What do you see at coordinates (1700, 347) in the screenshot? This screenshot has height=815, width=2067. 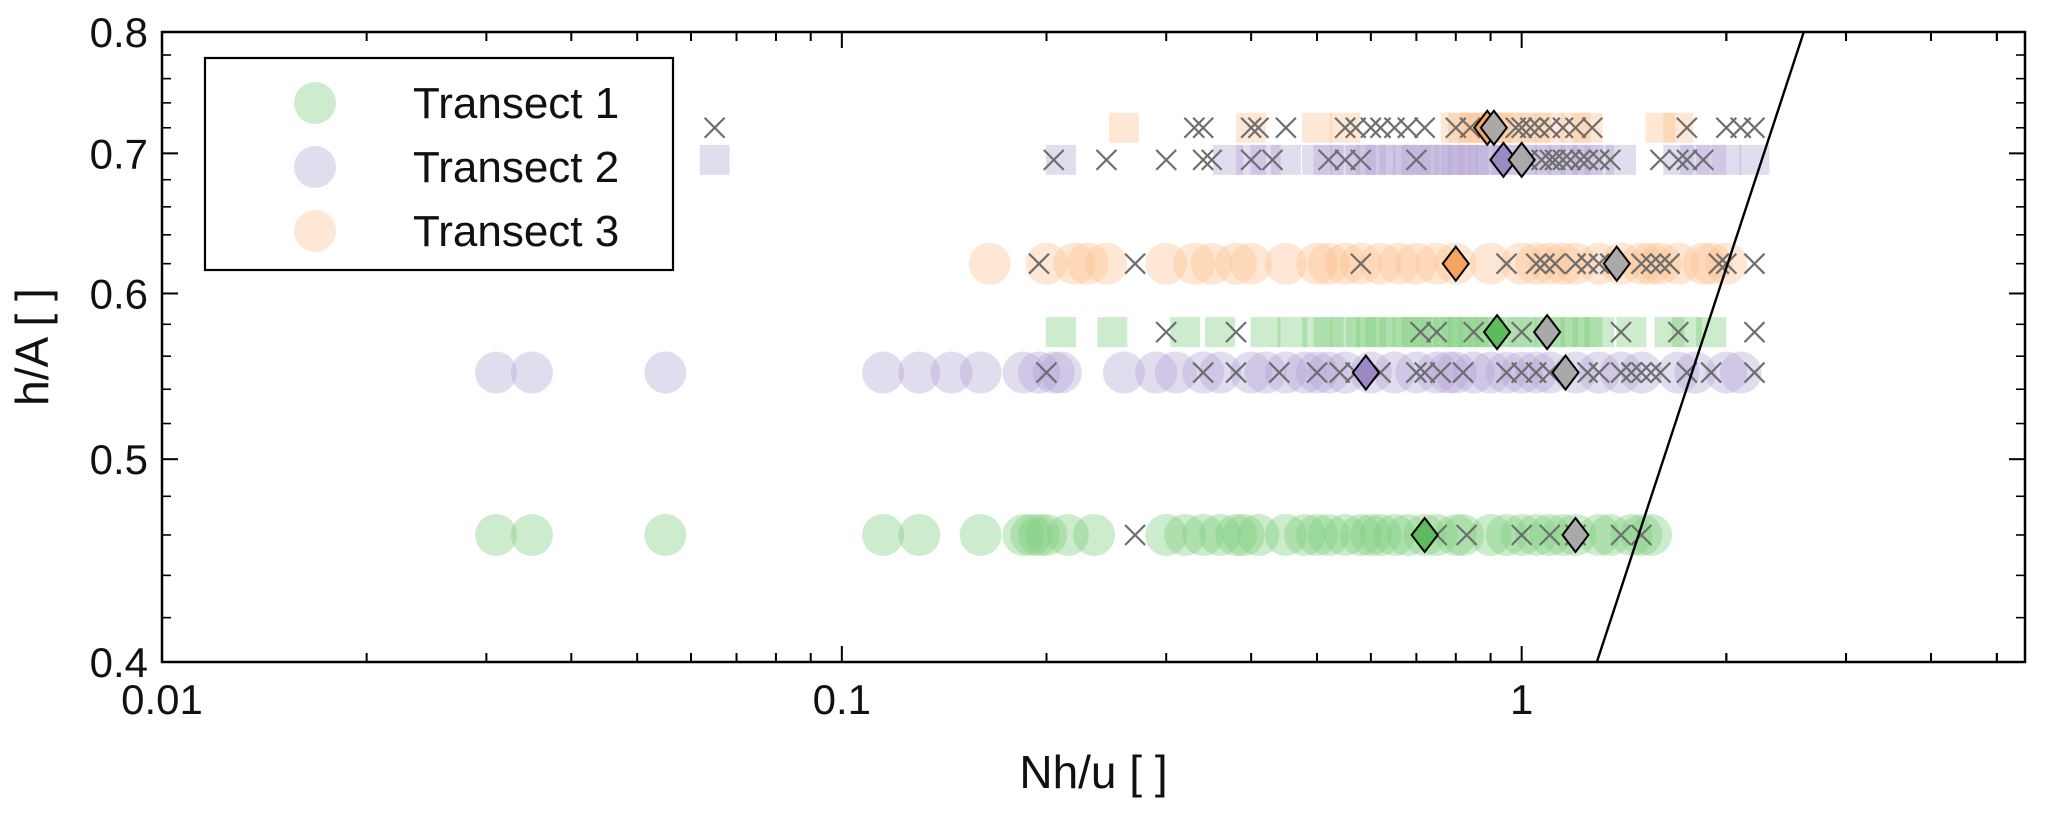 I see `fit-line` at bounding box center [1700, 347].